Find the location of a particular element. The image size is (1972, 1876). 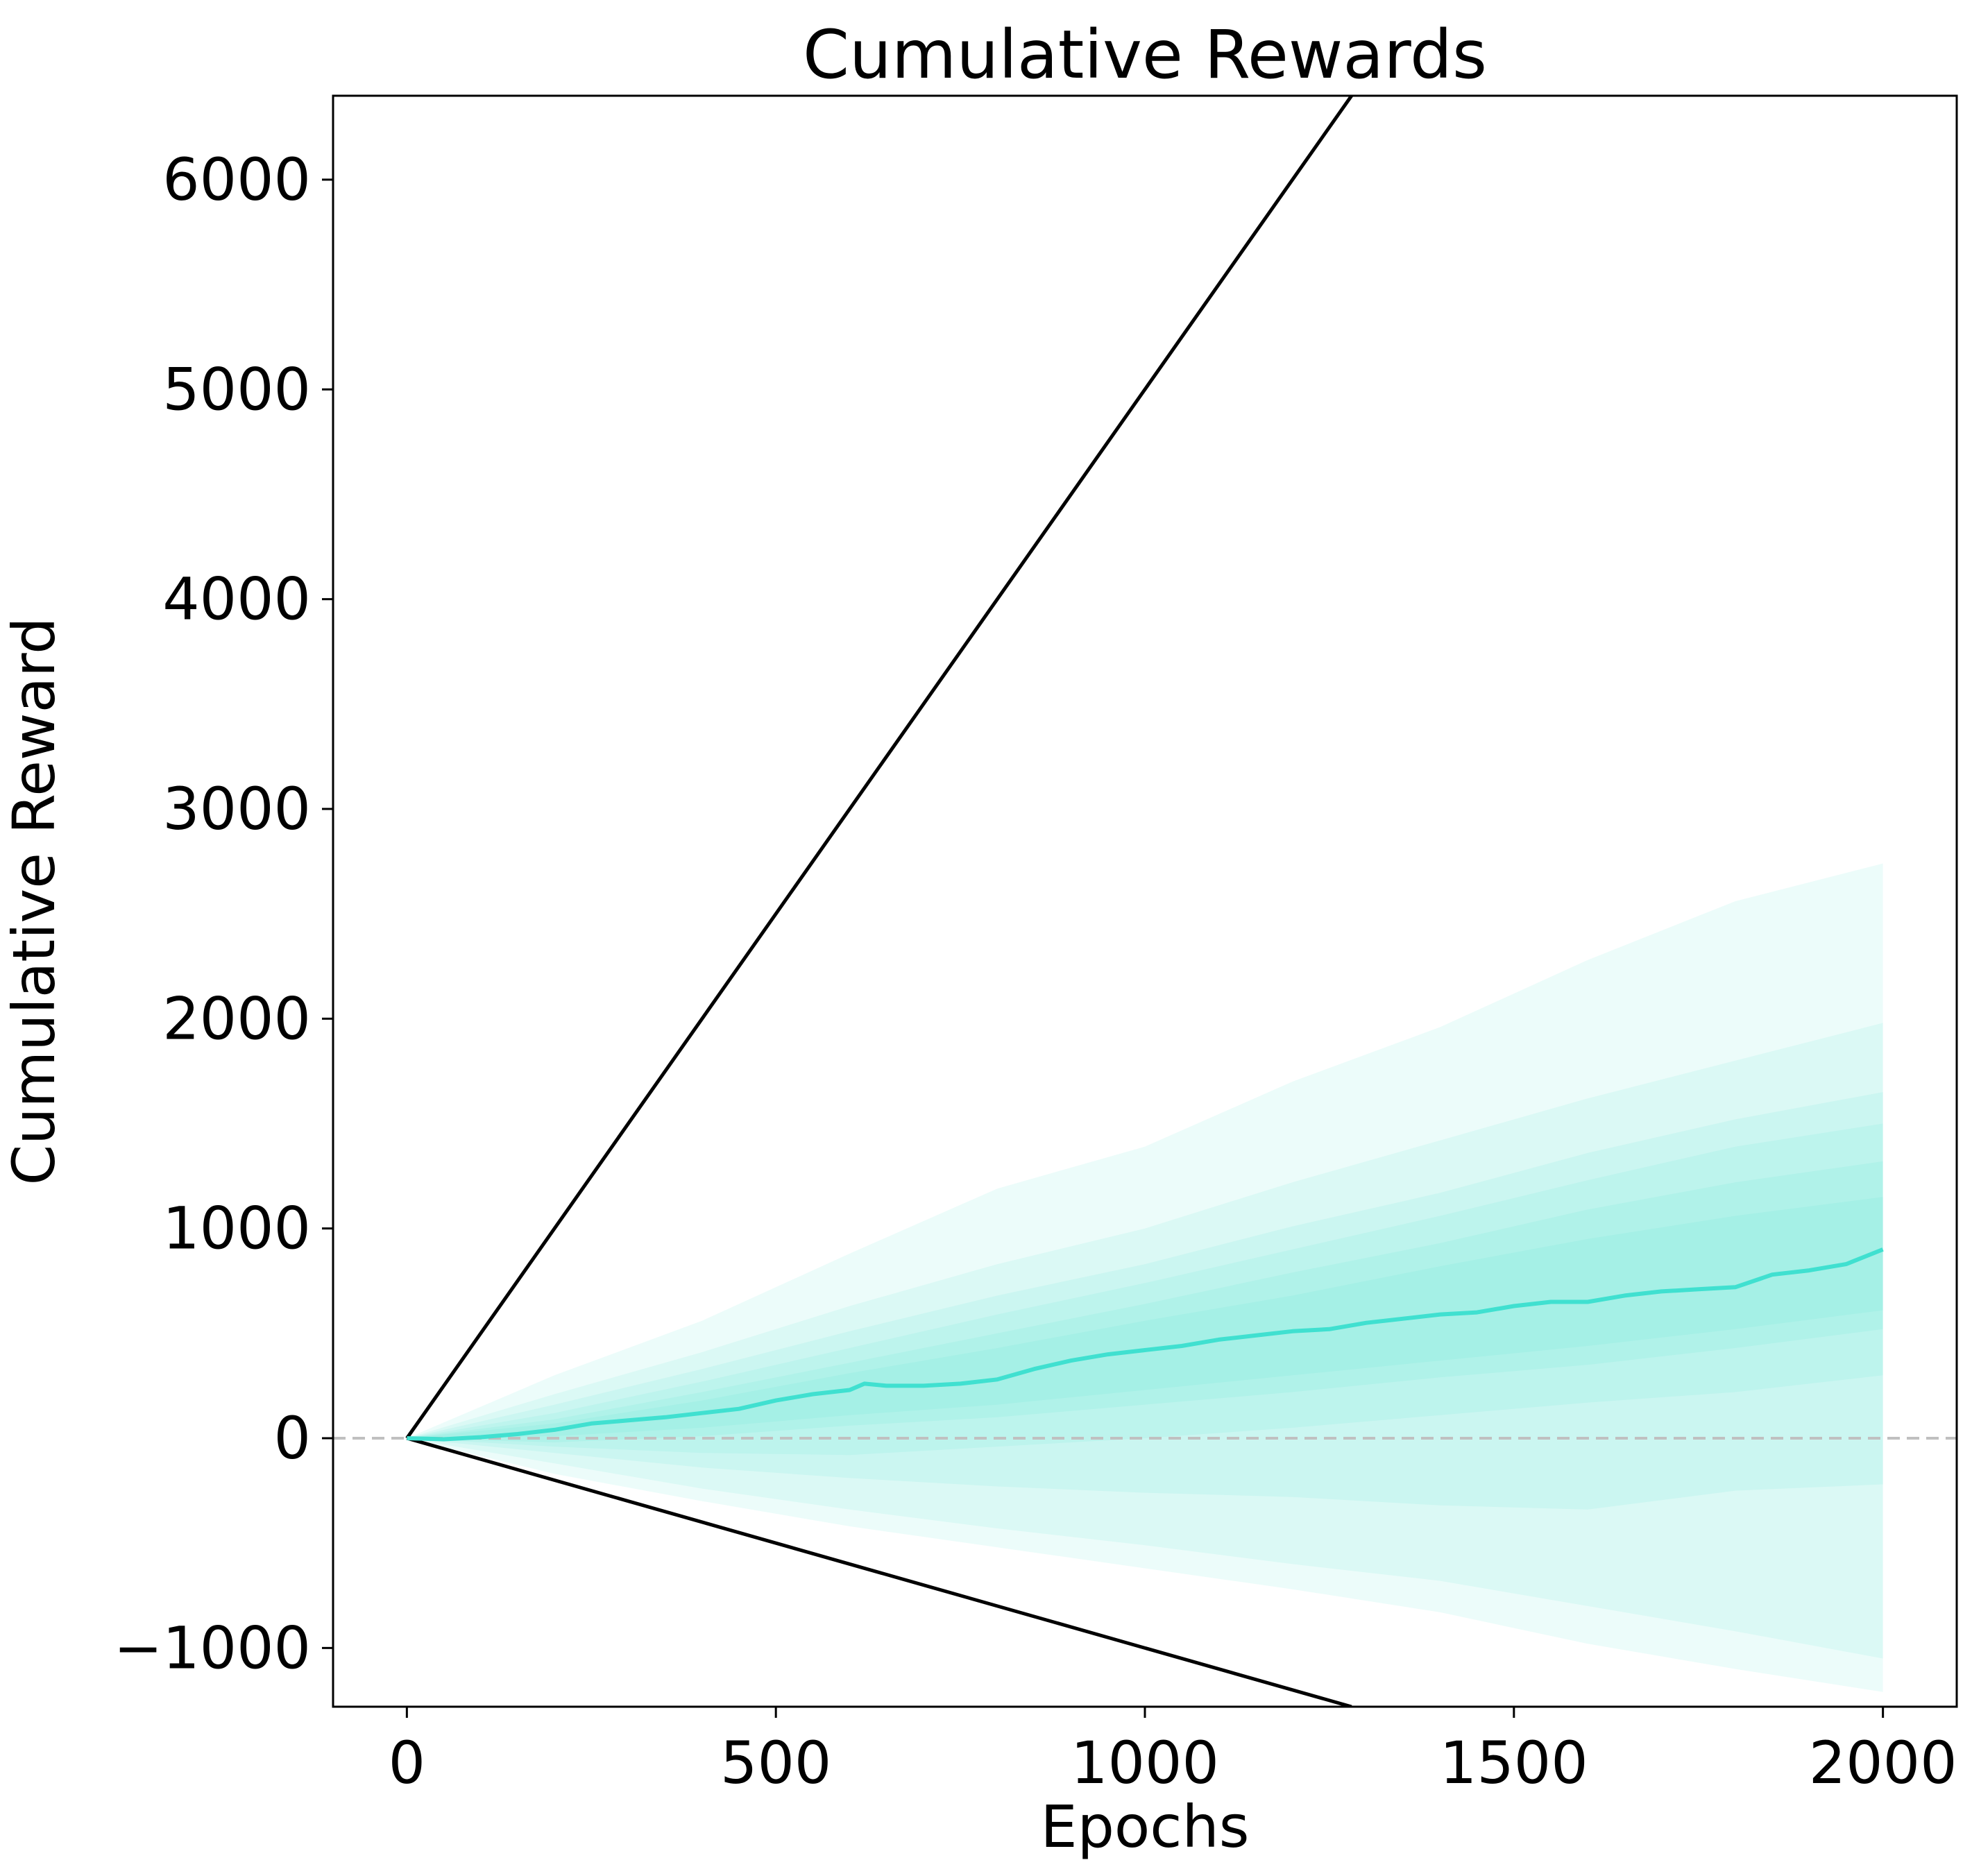

x-tick-label: 1000 is located at coordinates (1145, 1763).